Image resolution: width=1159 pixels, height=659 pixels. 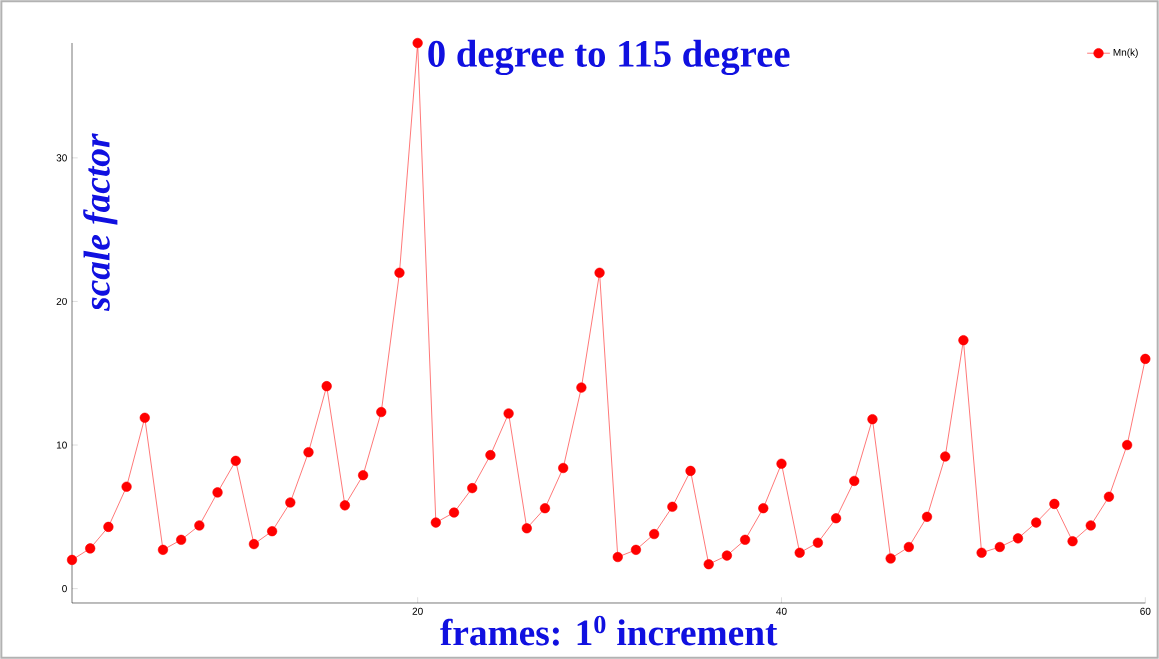 I want to click on y-tick-label: 30, so click(x=61, y=158).